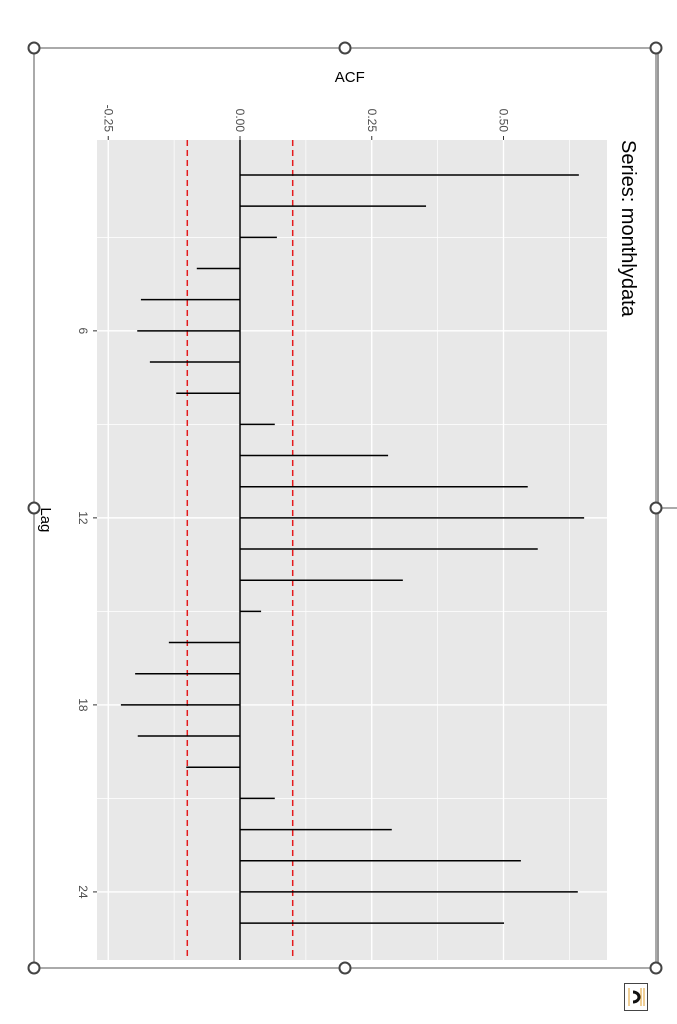 This screenshot has width=677, height=1024. Describe the element at coordinates (504, 121) in the screenshot. I see `y-tick-label: 0.50` at that location.